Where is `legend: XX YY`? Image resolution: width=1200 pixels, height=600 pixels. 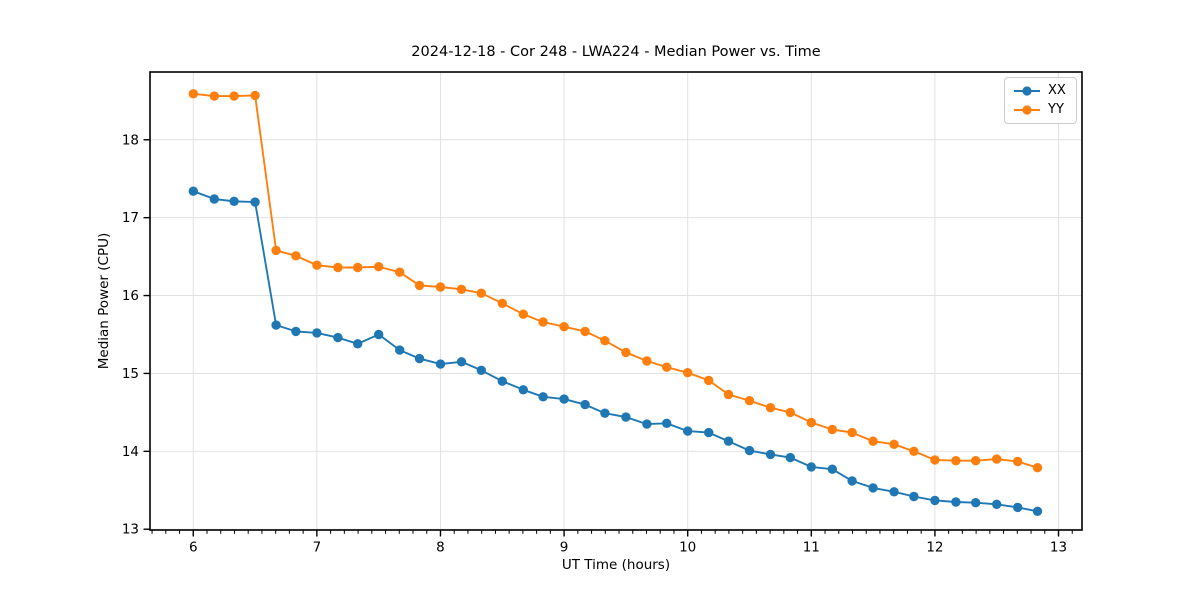 legend: XX YY is located at coordinates (1040, 100).